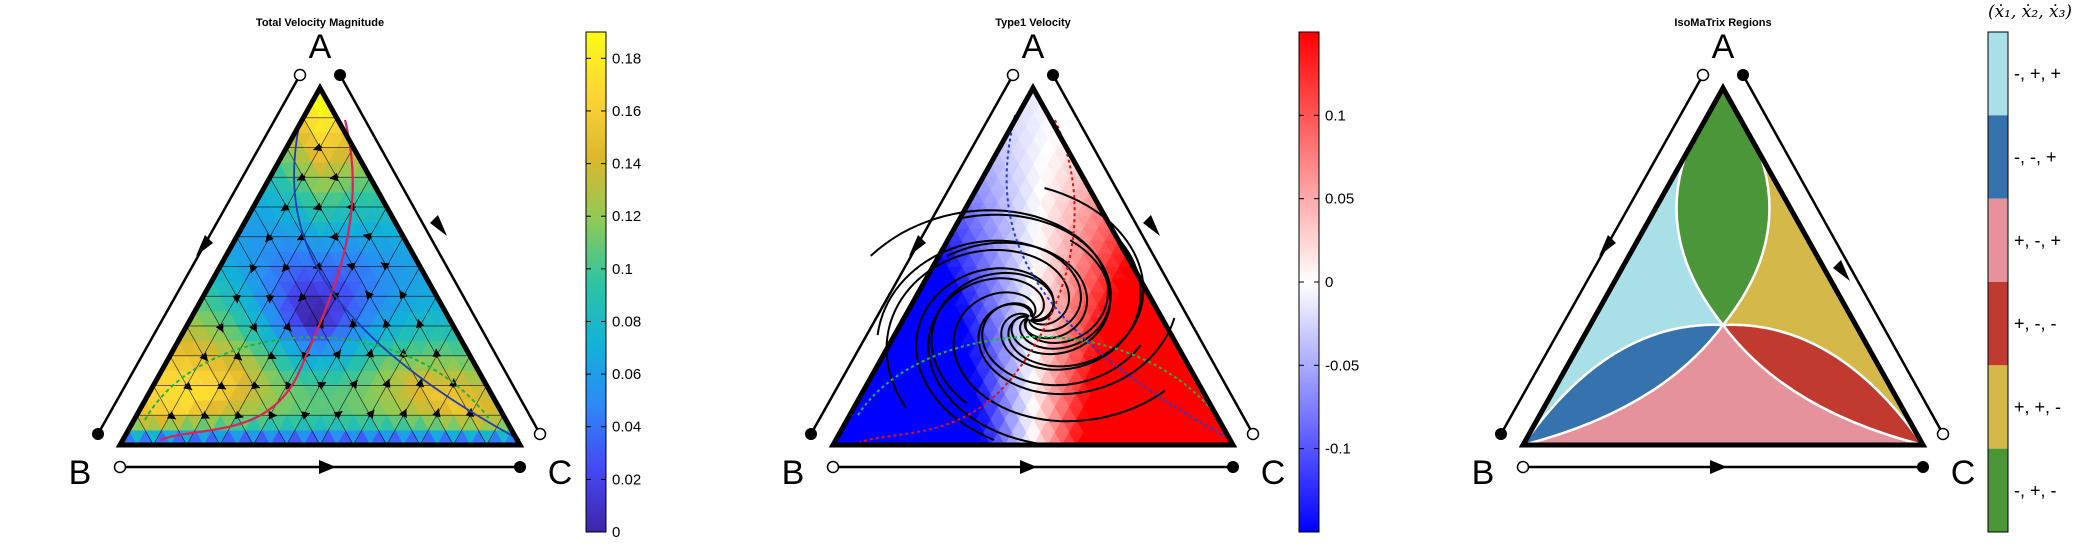  I want to click on category-label: +, -, -, so click(2035, 324).